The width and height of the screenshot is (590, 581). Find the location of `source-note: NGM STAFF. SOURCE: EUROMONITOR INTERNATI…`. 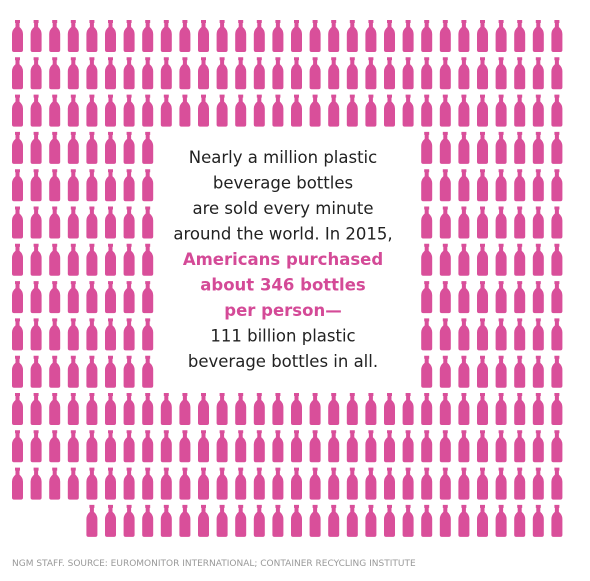

source-note: NGM STAFF. SOURCE: EUROMONITOR INTERNATI… is located at coordinates (214, 564).